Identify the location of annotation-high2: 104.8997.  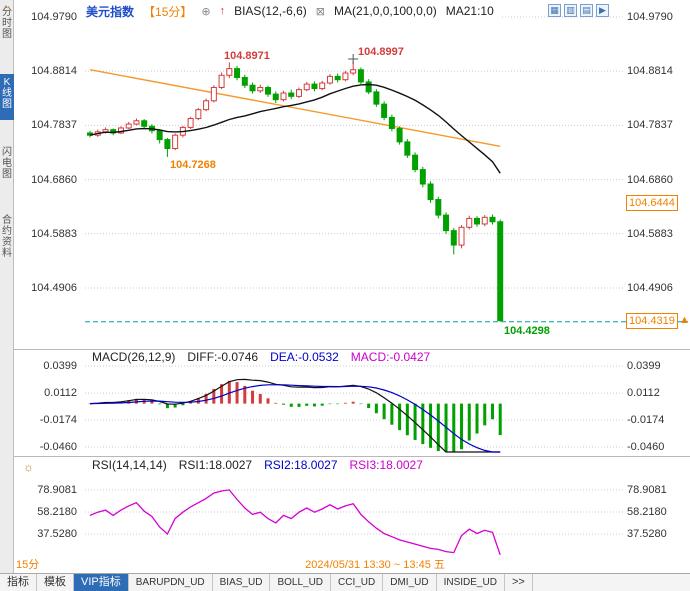
(381, 52).